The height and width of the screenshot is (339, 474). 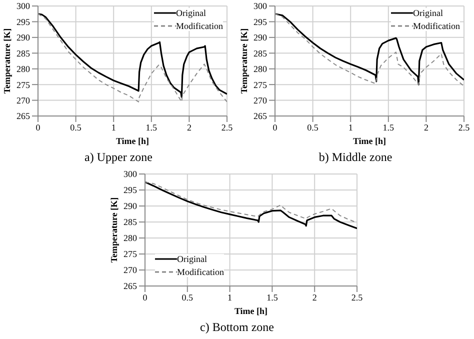 What do you see at coordinates (356, 157) in the screenshot?
I see `text: b) Middle zone` at bounding box center [356, 157].